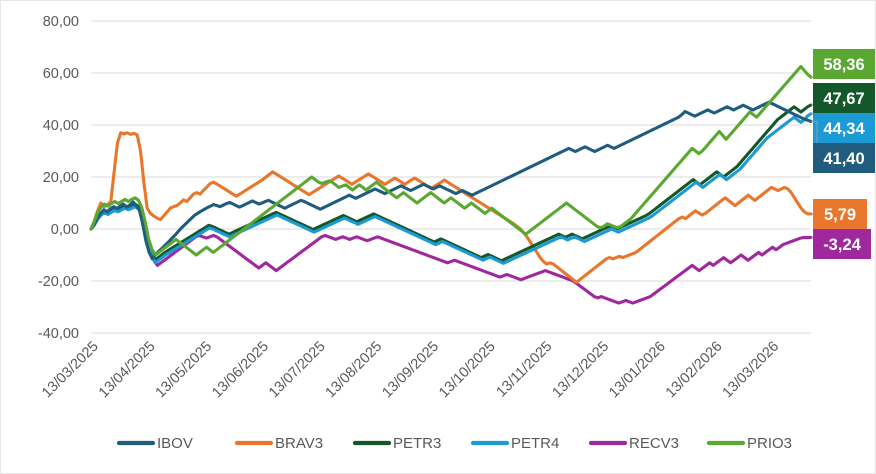 Image resolution: width=876 pixels, height=474 pixels. Describe the element at coordinates (58, 282) in the screenshot. I see `y-axis-tick-label: -20,00` at that location.